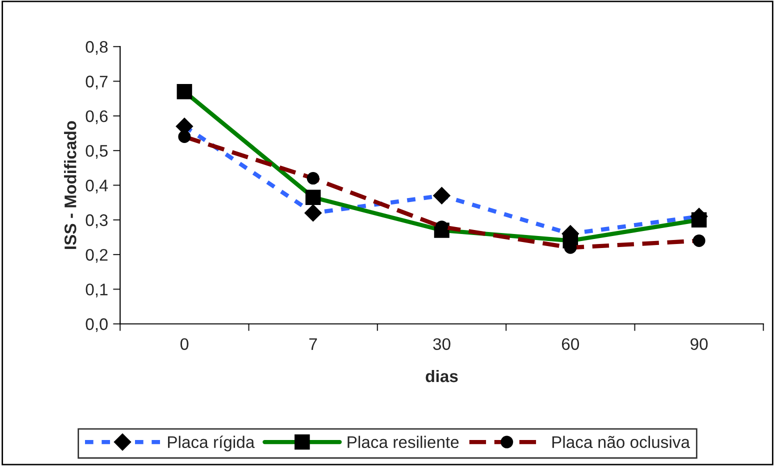  Describe the element at coordinates (211, 444) in the screenshot. I see `legend-label: Placa rígida` at that location.